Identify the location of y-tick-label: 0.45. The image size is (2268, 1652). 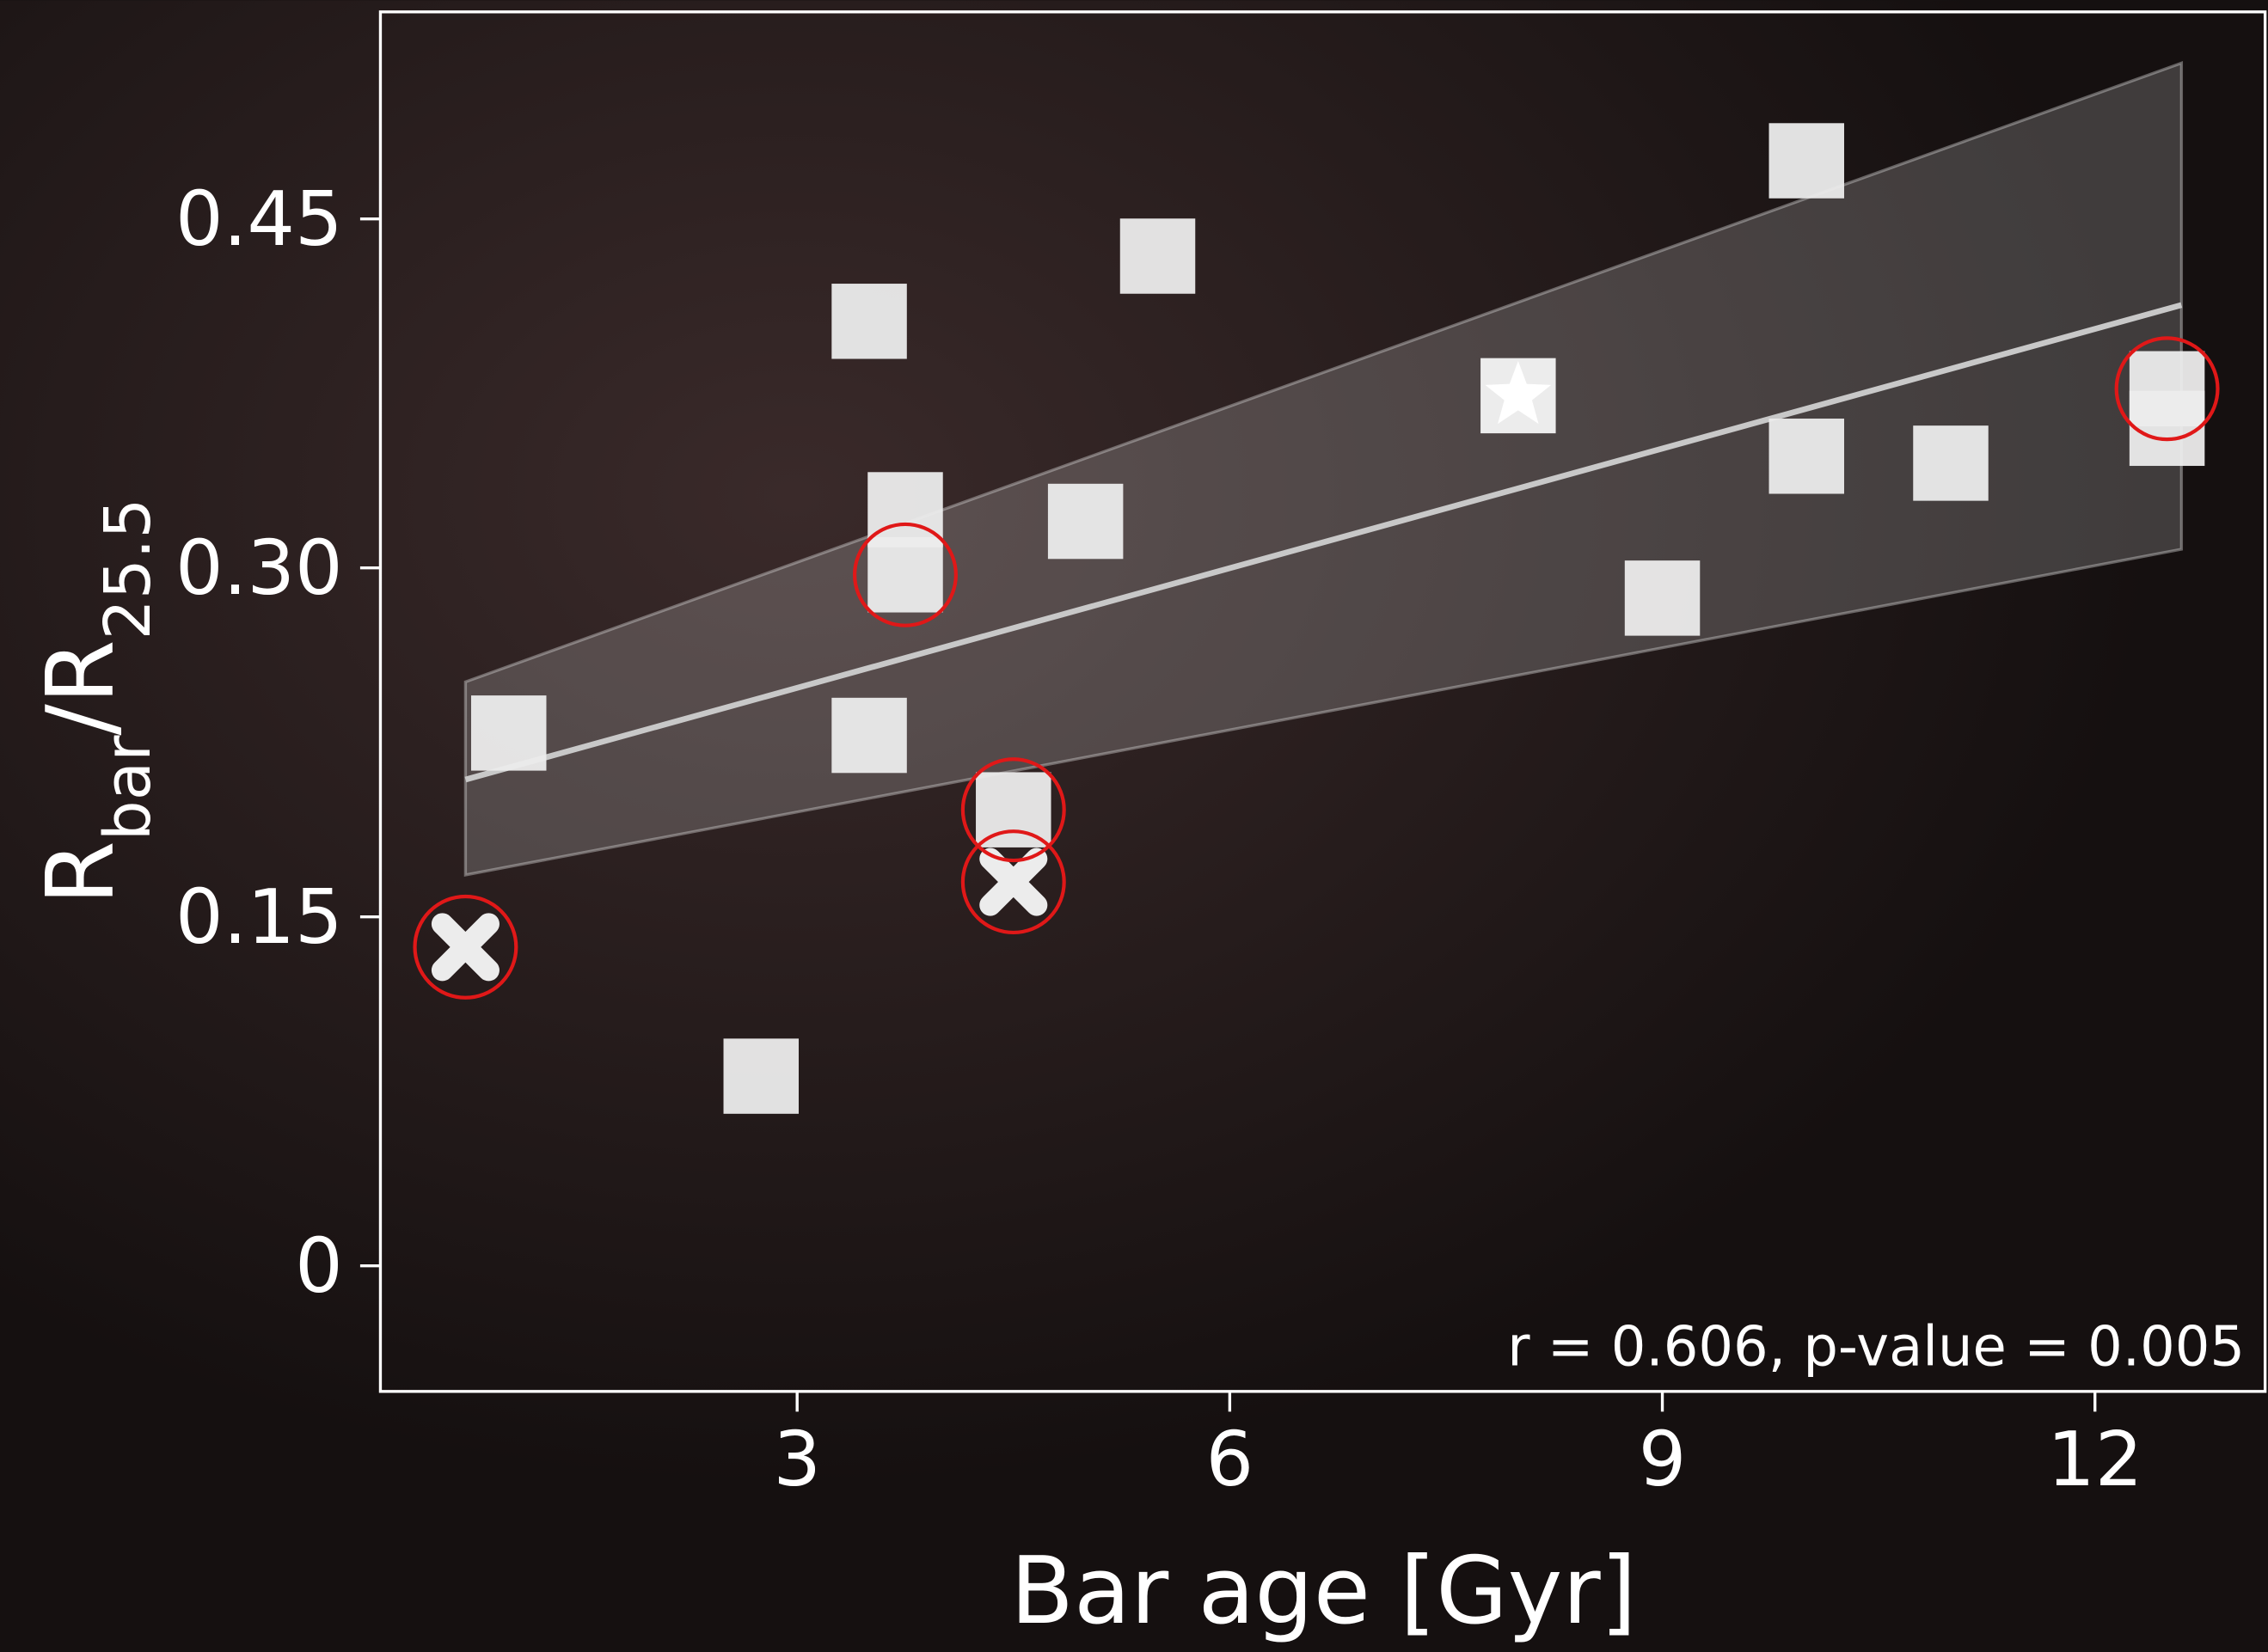
(259, 219).